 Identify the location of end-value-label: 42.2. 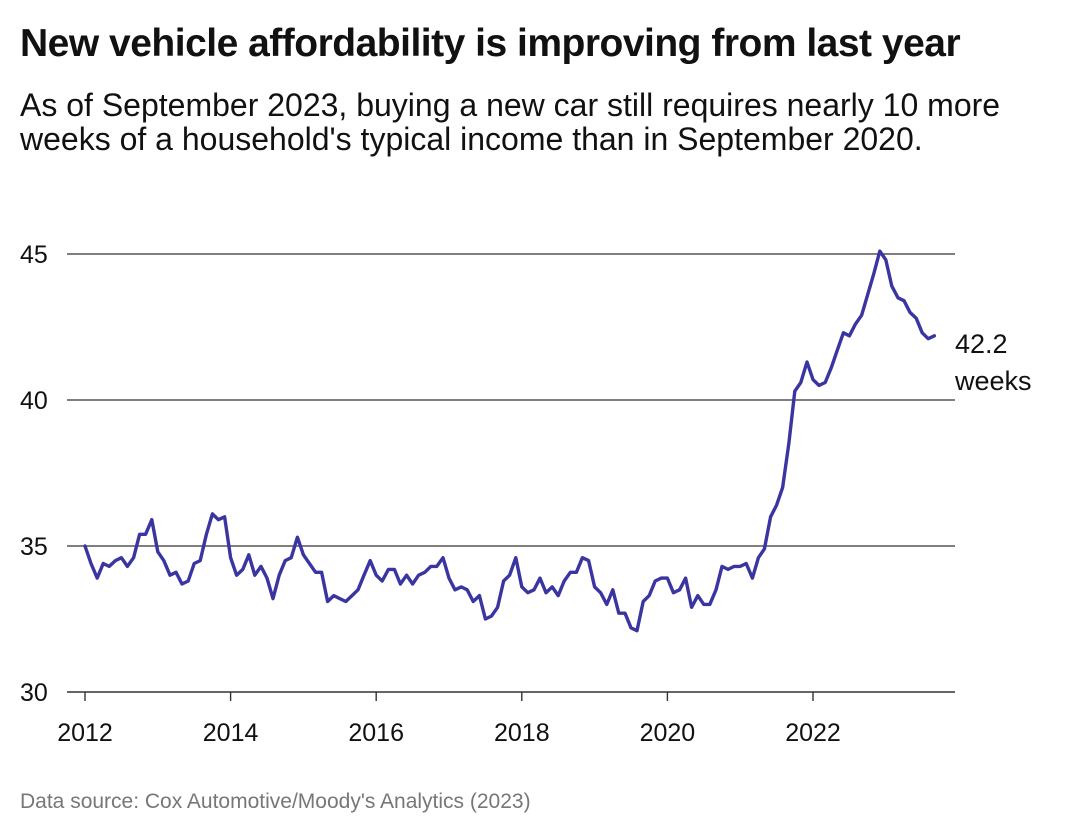
(981, 344).